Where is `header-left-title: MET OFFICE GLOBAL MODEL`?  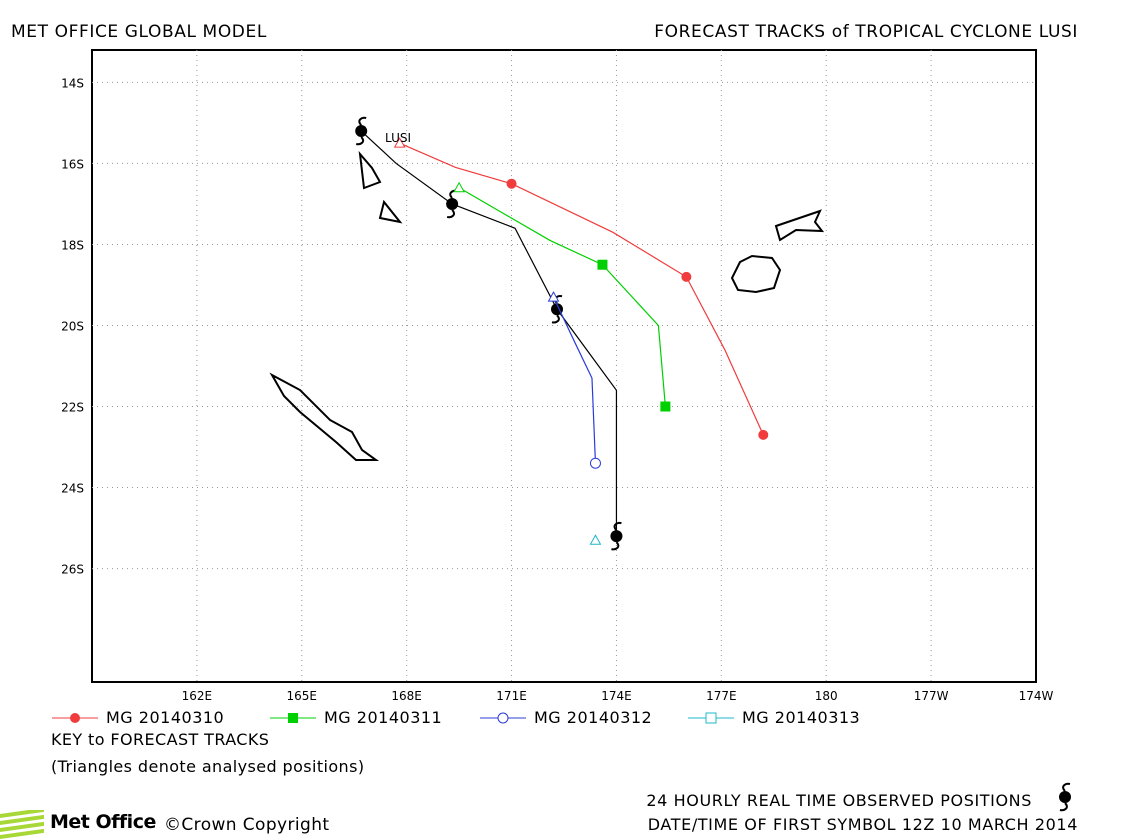 header-left-title: MET OFFICE GLOBAL MODEL is located at coordinates (139, 32).